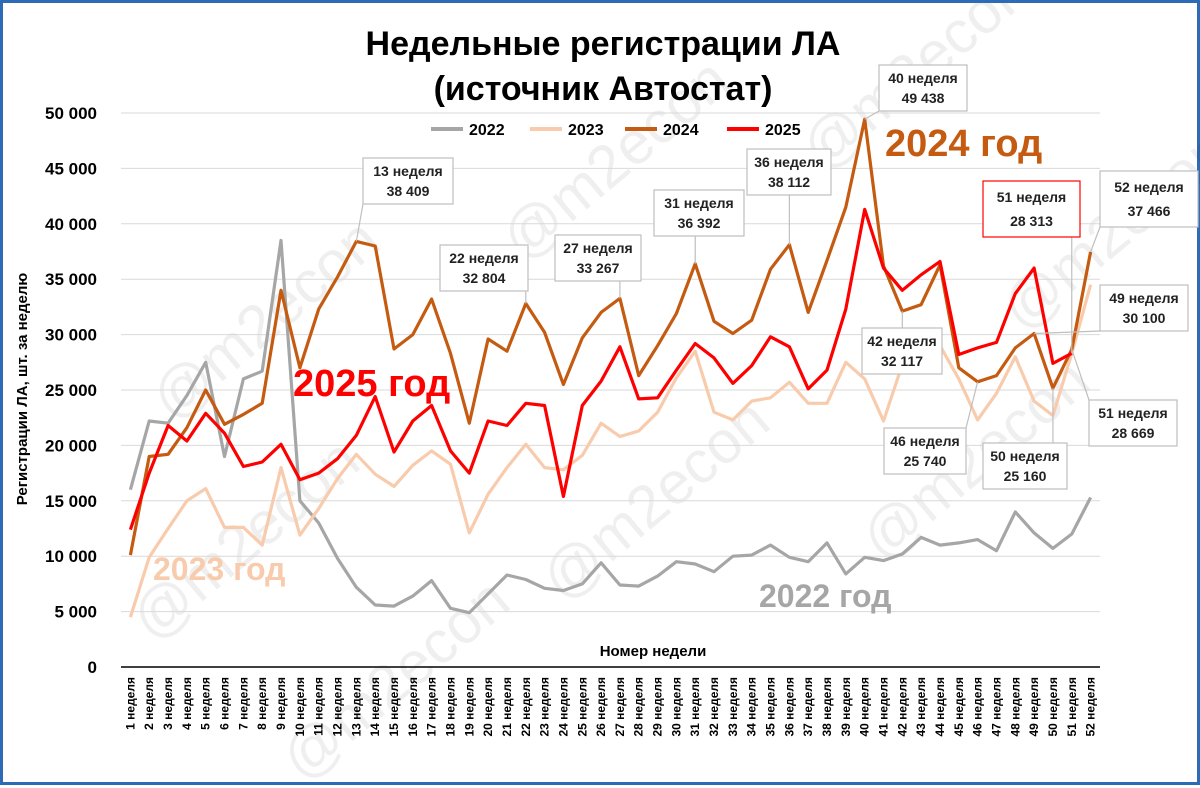  I want to click on callout-text: 22 неделя, so click(483, 258).